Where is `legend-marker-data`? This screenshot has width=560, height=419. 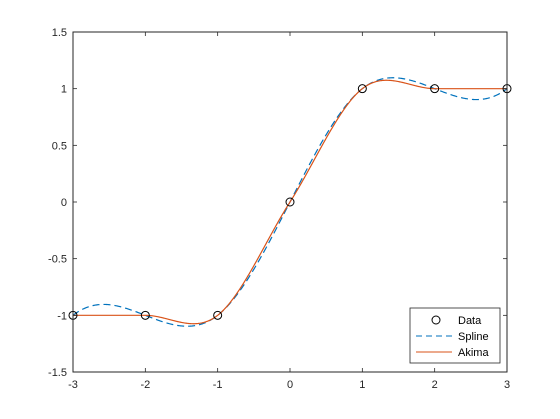 legend-marker-data is located at coordinates (436, 320).